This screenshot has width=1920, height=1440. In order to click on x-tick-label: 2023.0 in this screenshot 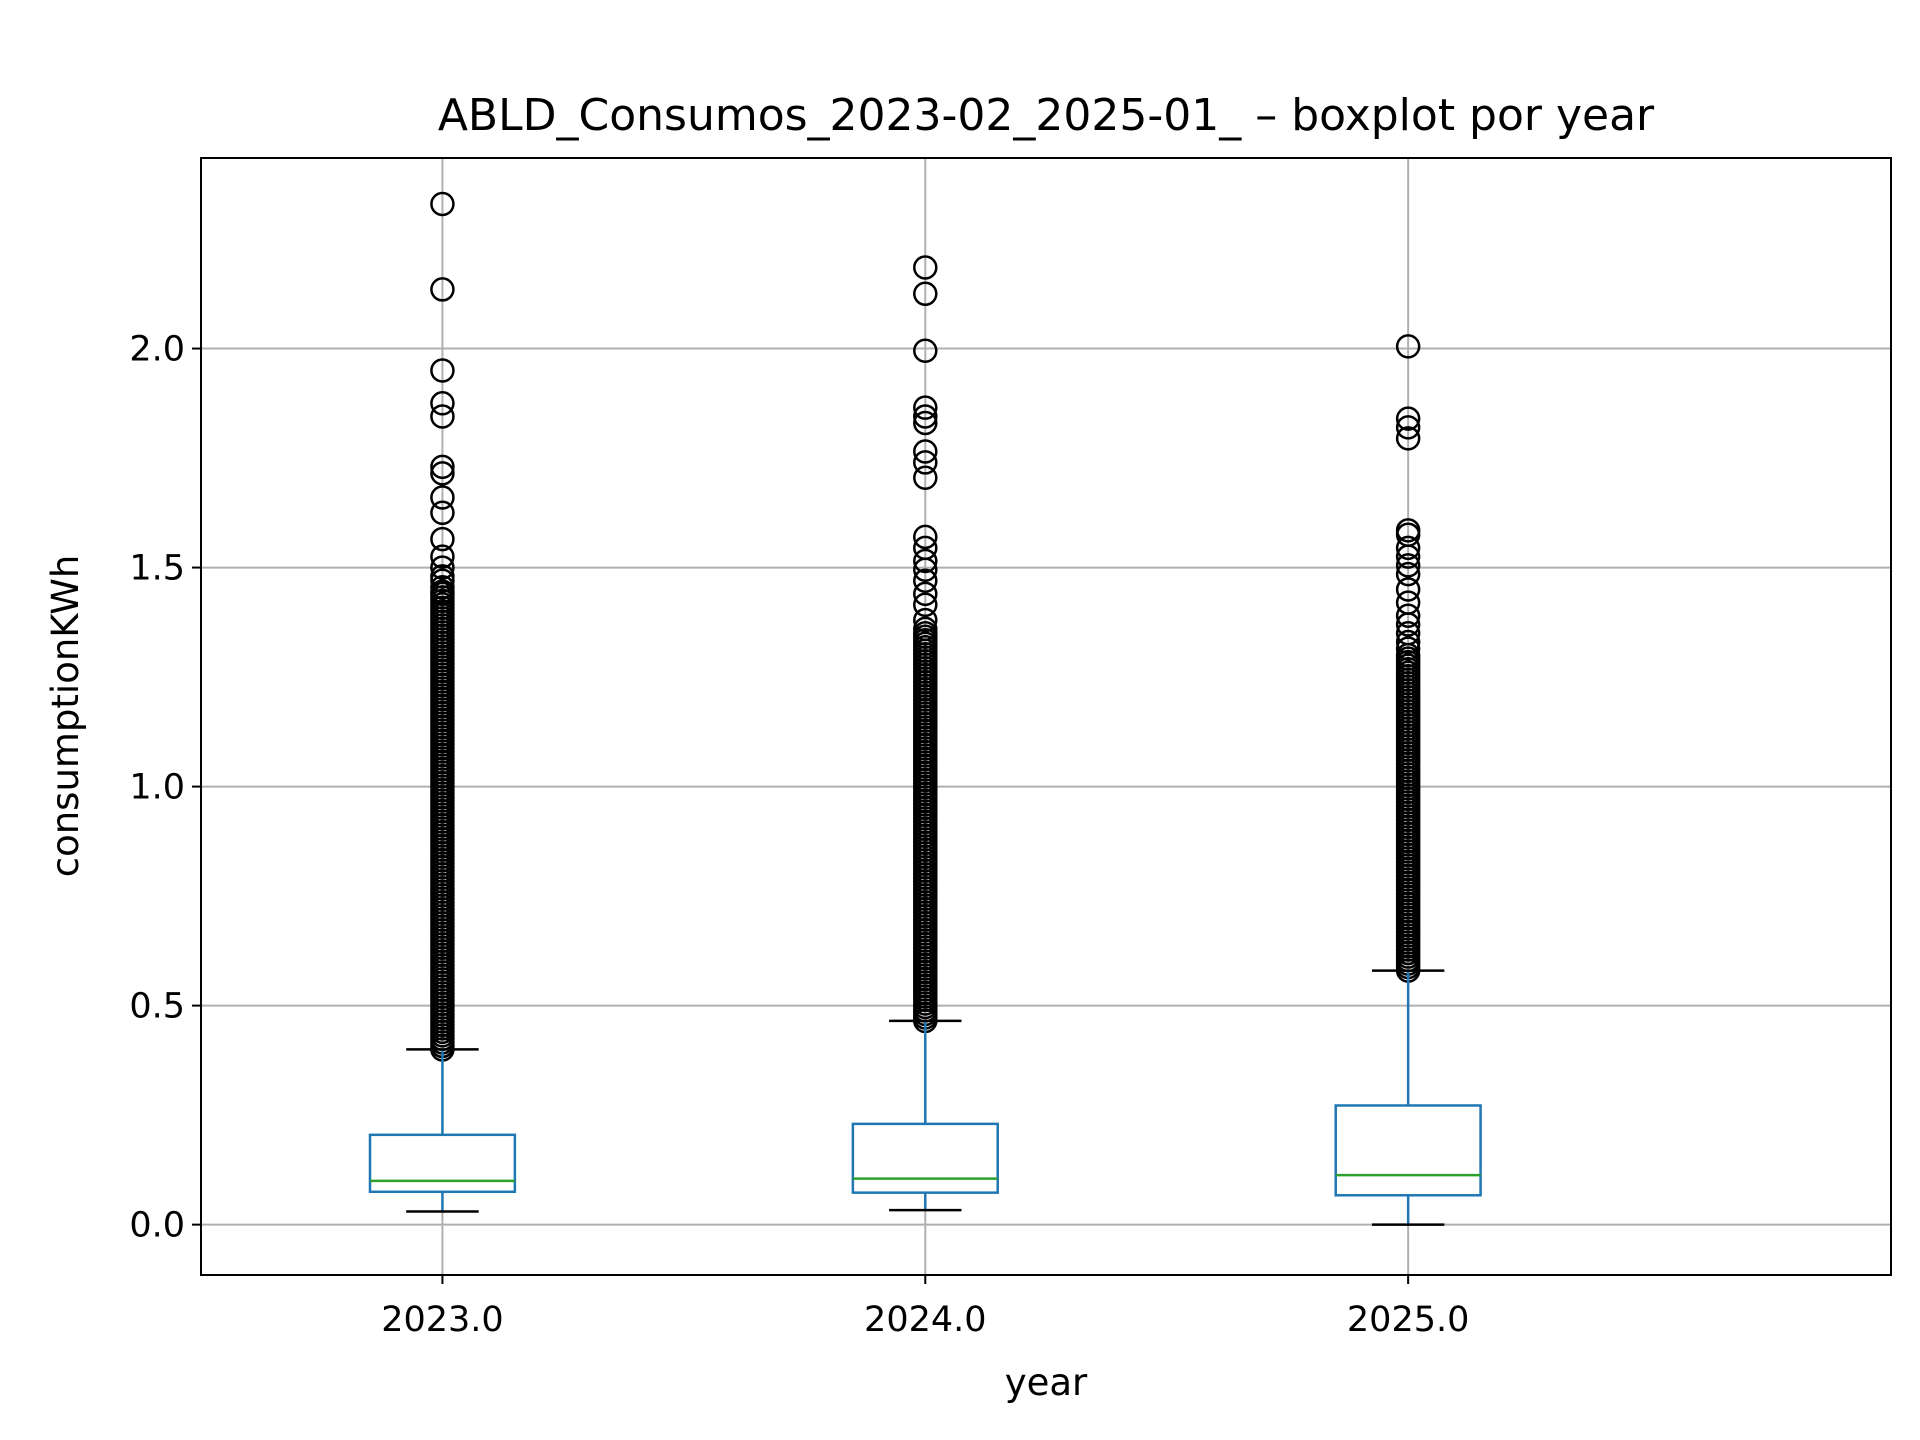, I will do `click(442, 1320)`.